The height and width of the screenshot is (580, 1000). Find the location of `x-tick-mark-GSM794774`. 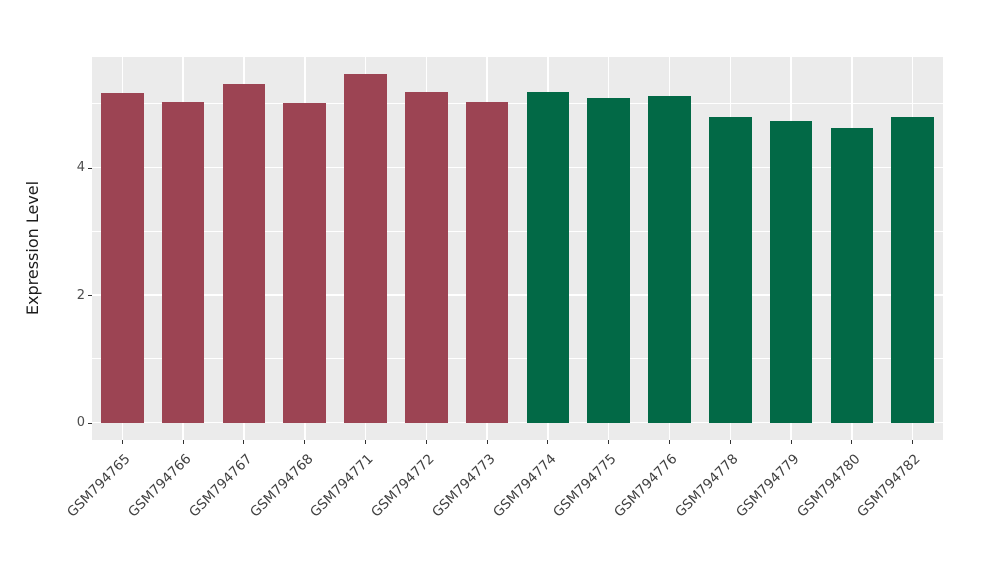

x-tick-mark-GSM794774 is located at coordinates (548, 442).